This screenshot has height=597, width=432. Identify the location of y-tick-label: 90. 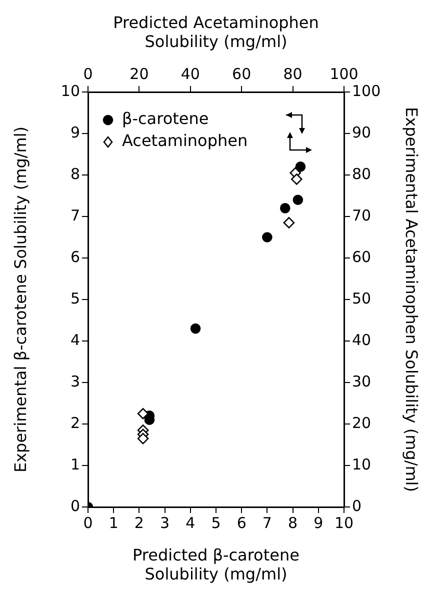
(362, 132).